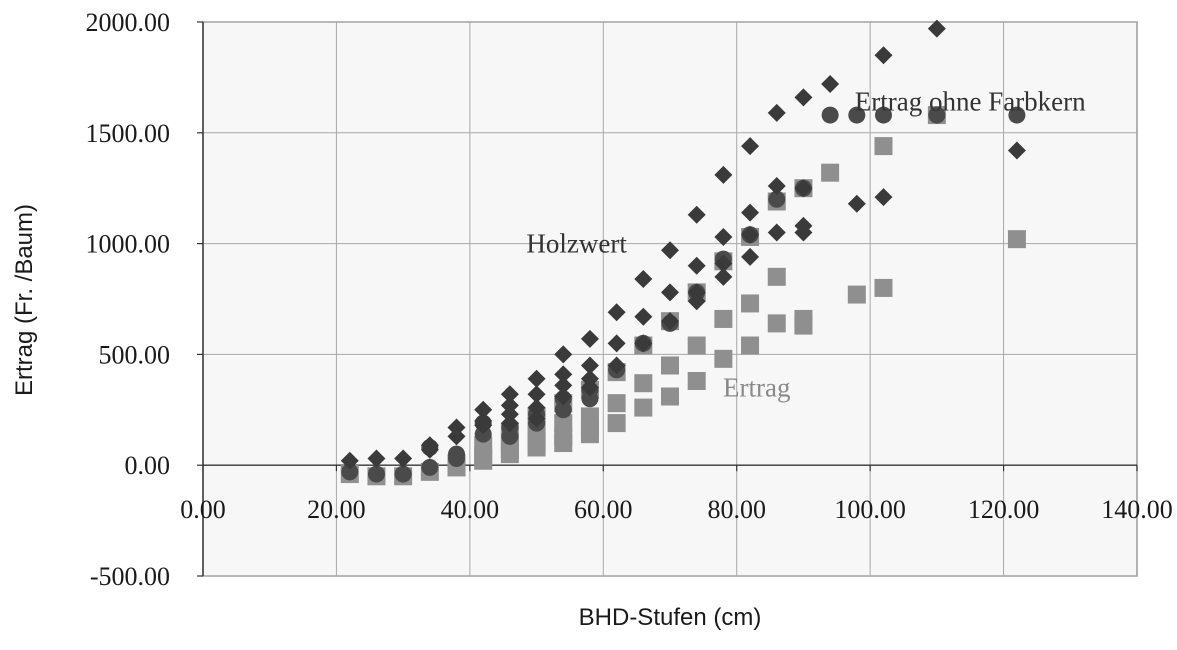 Image resolution: width=1177 pixels, height=650 pixels. What do you see at coordinates (736, 509) in the screenshot?
I see `x-tick-label: 80.00` at bounding box center [736, 509].